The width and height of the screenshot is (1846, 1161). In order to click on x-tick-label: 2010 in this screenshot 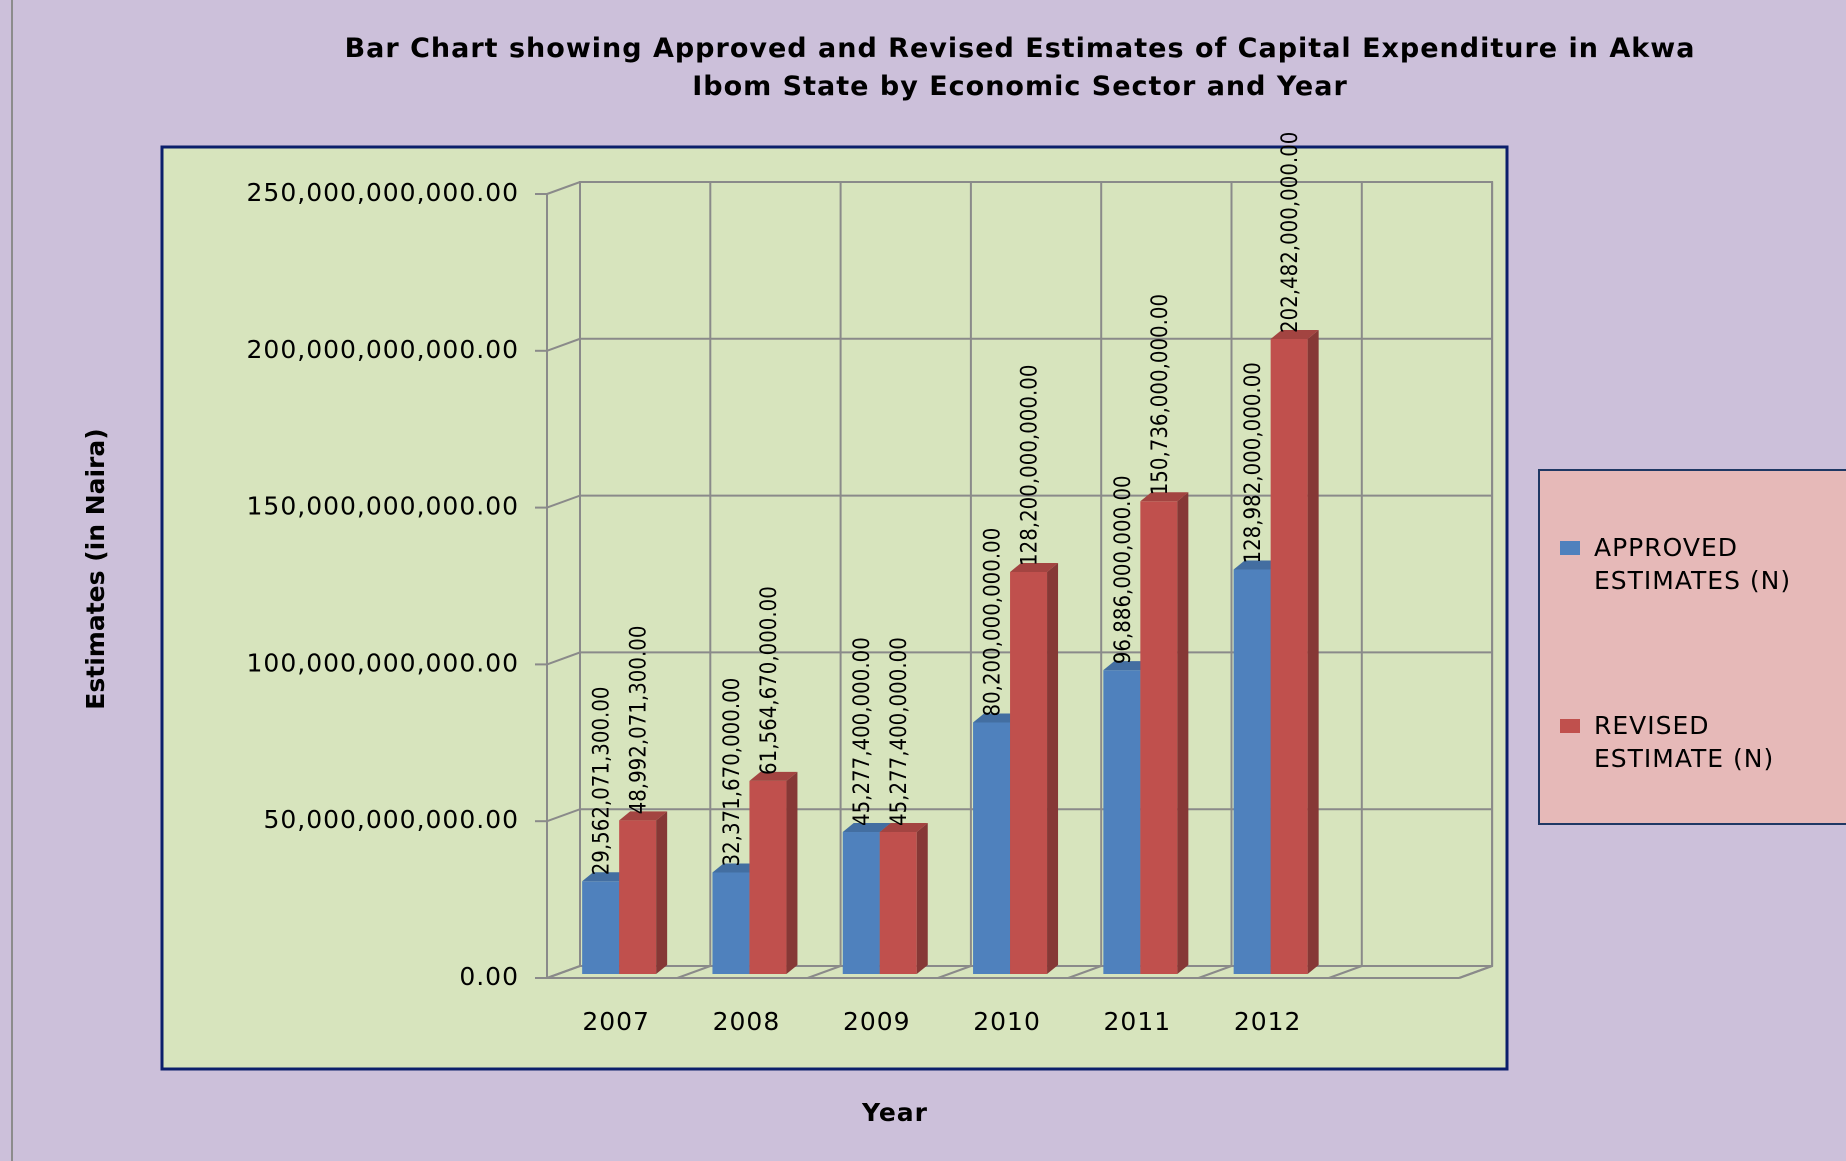, I will do `click(1007, 1021)`.